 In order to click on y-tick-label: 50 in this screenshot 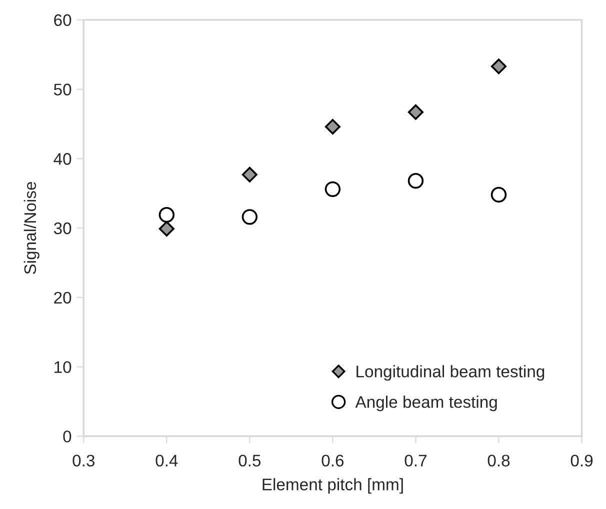, I will do `click(63, 90)`.